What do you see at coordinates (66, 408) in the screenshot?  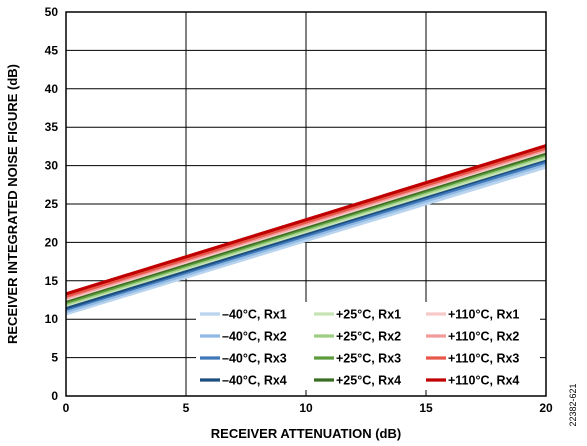 I see `x-tick-label: 0` at bounding box center [66, 408].